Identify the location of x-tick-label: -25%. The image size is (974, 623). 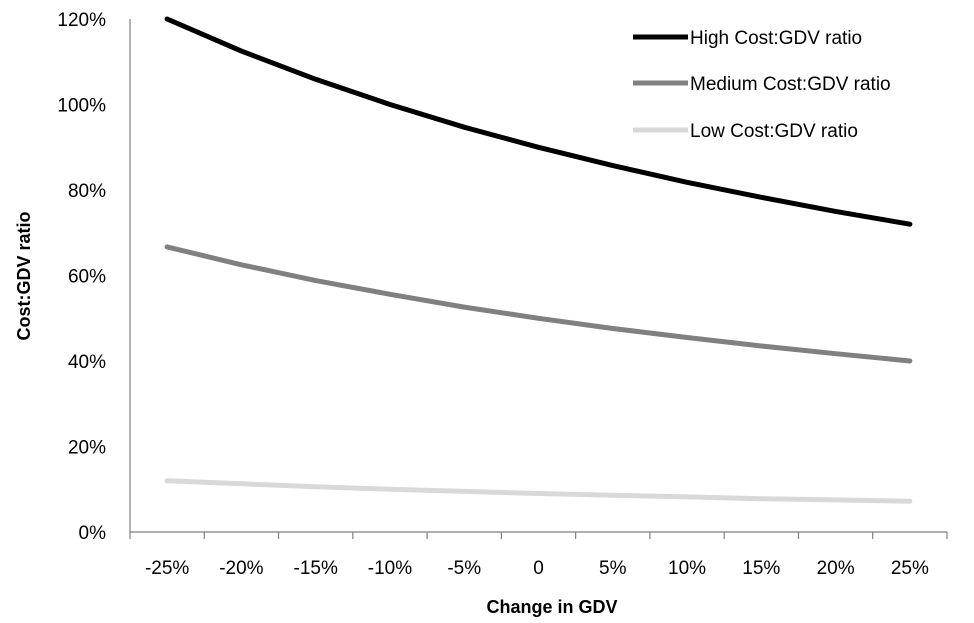
(167, 568).